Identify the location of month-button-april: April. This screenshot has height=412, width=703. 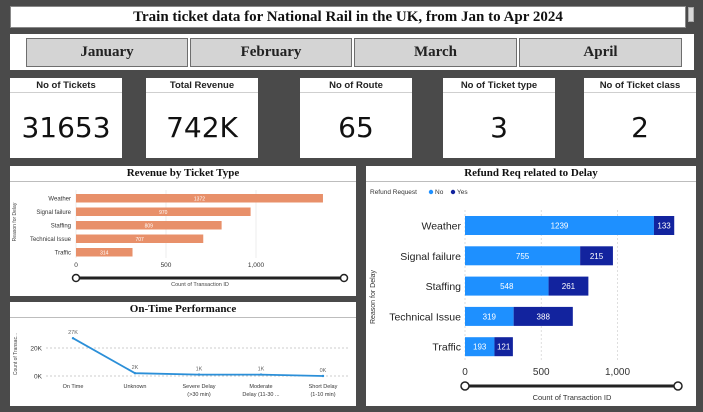
(600, 52).